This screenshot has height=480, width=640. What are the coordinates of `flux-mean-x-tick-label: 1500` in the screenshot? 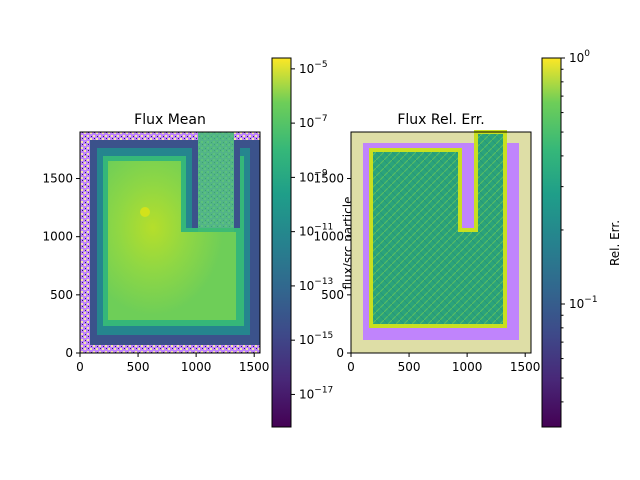 It's located at (254, 367).